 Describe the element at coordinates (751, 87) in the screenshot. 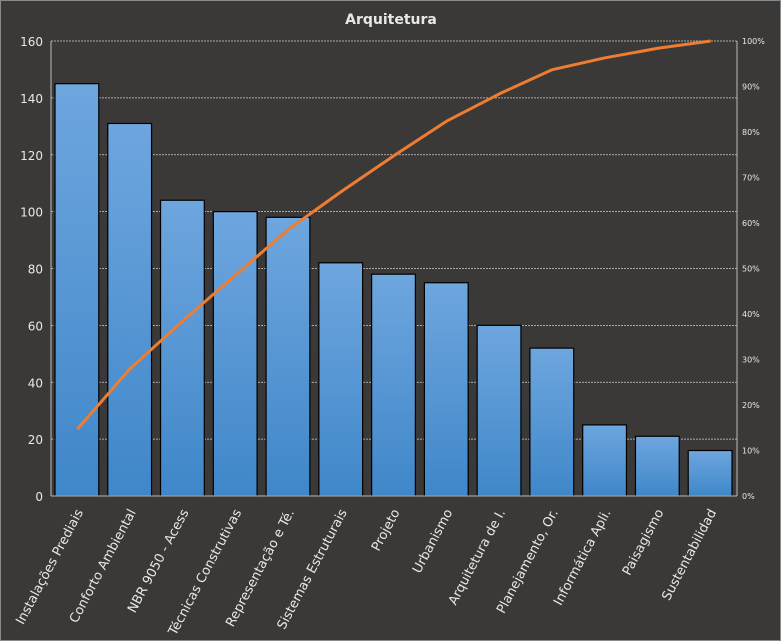

I see `y2-tick-label: 90%` at that location.